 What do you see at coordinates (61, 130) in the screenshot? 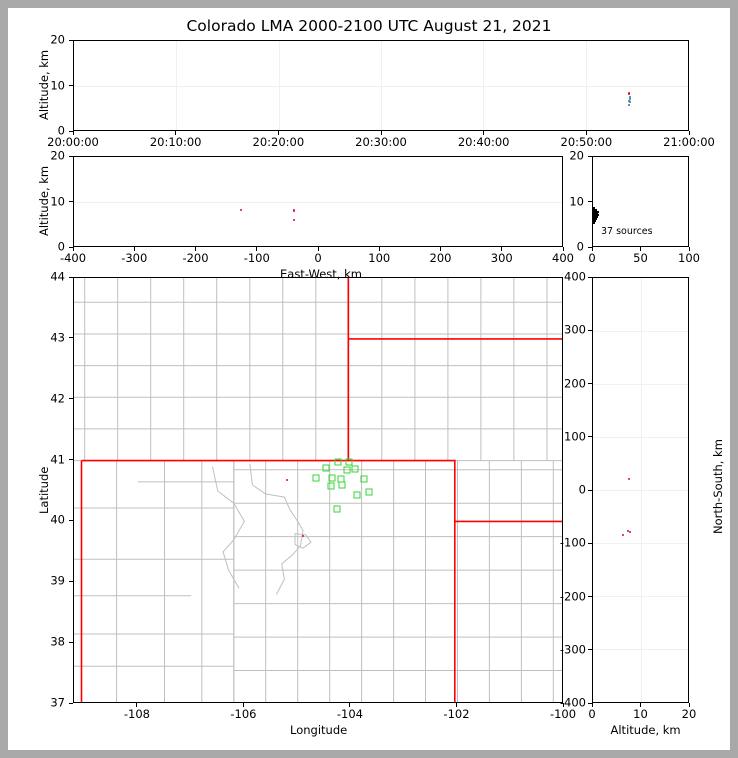
I see `time-height-y-label: 0` at bounding box center [61, 130].